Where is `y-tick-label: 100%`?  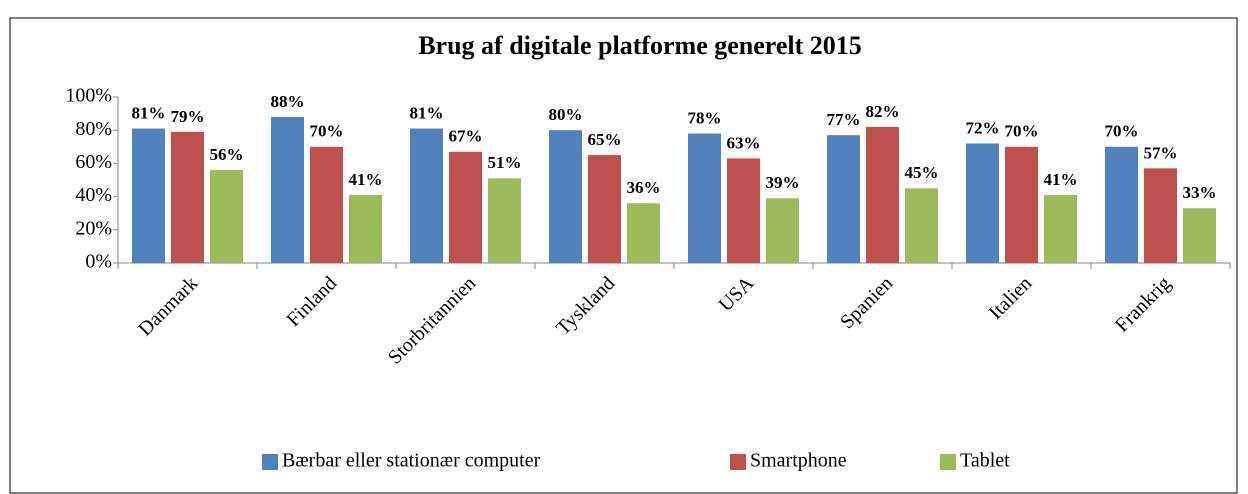 y-tick-label: 100% is located at coordinates (88, 96).